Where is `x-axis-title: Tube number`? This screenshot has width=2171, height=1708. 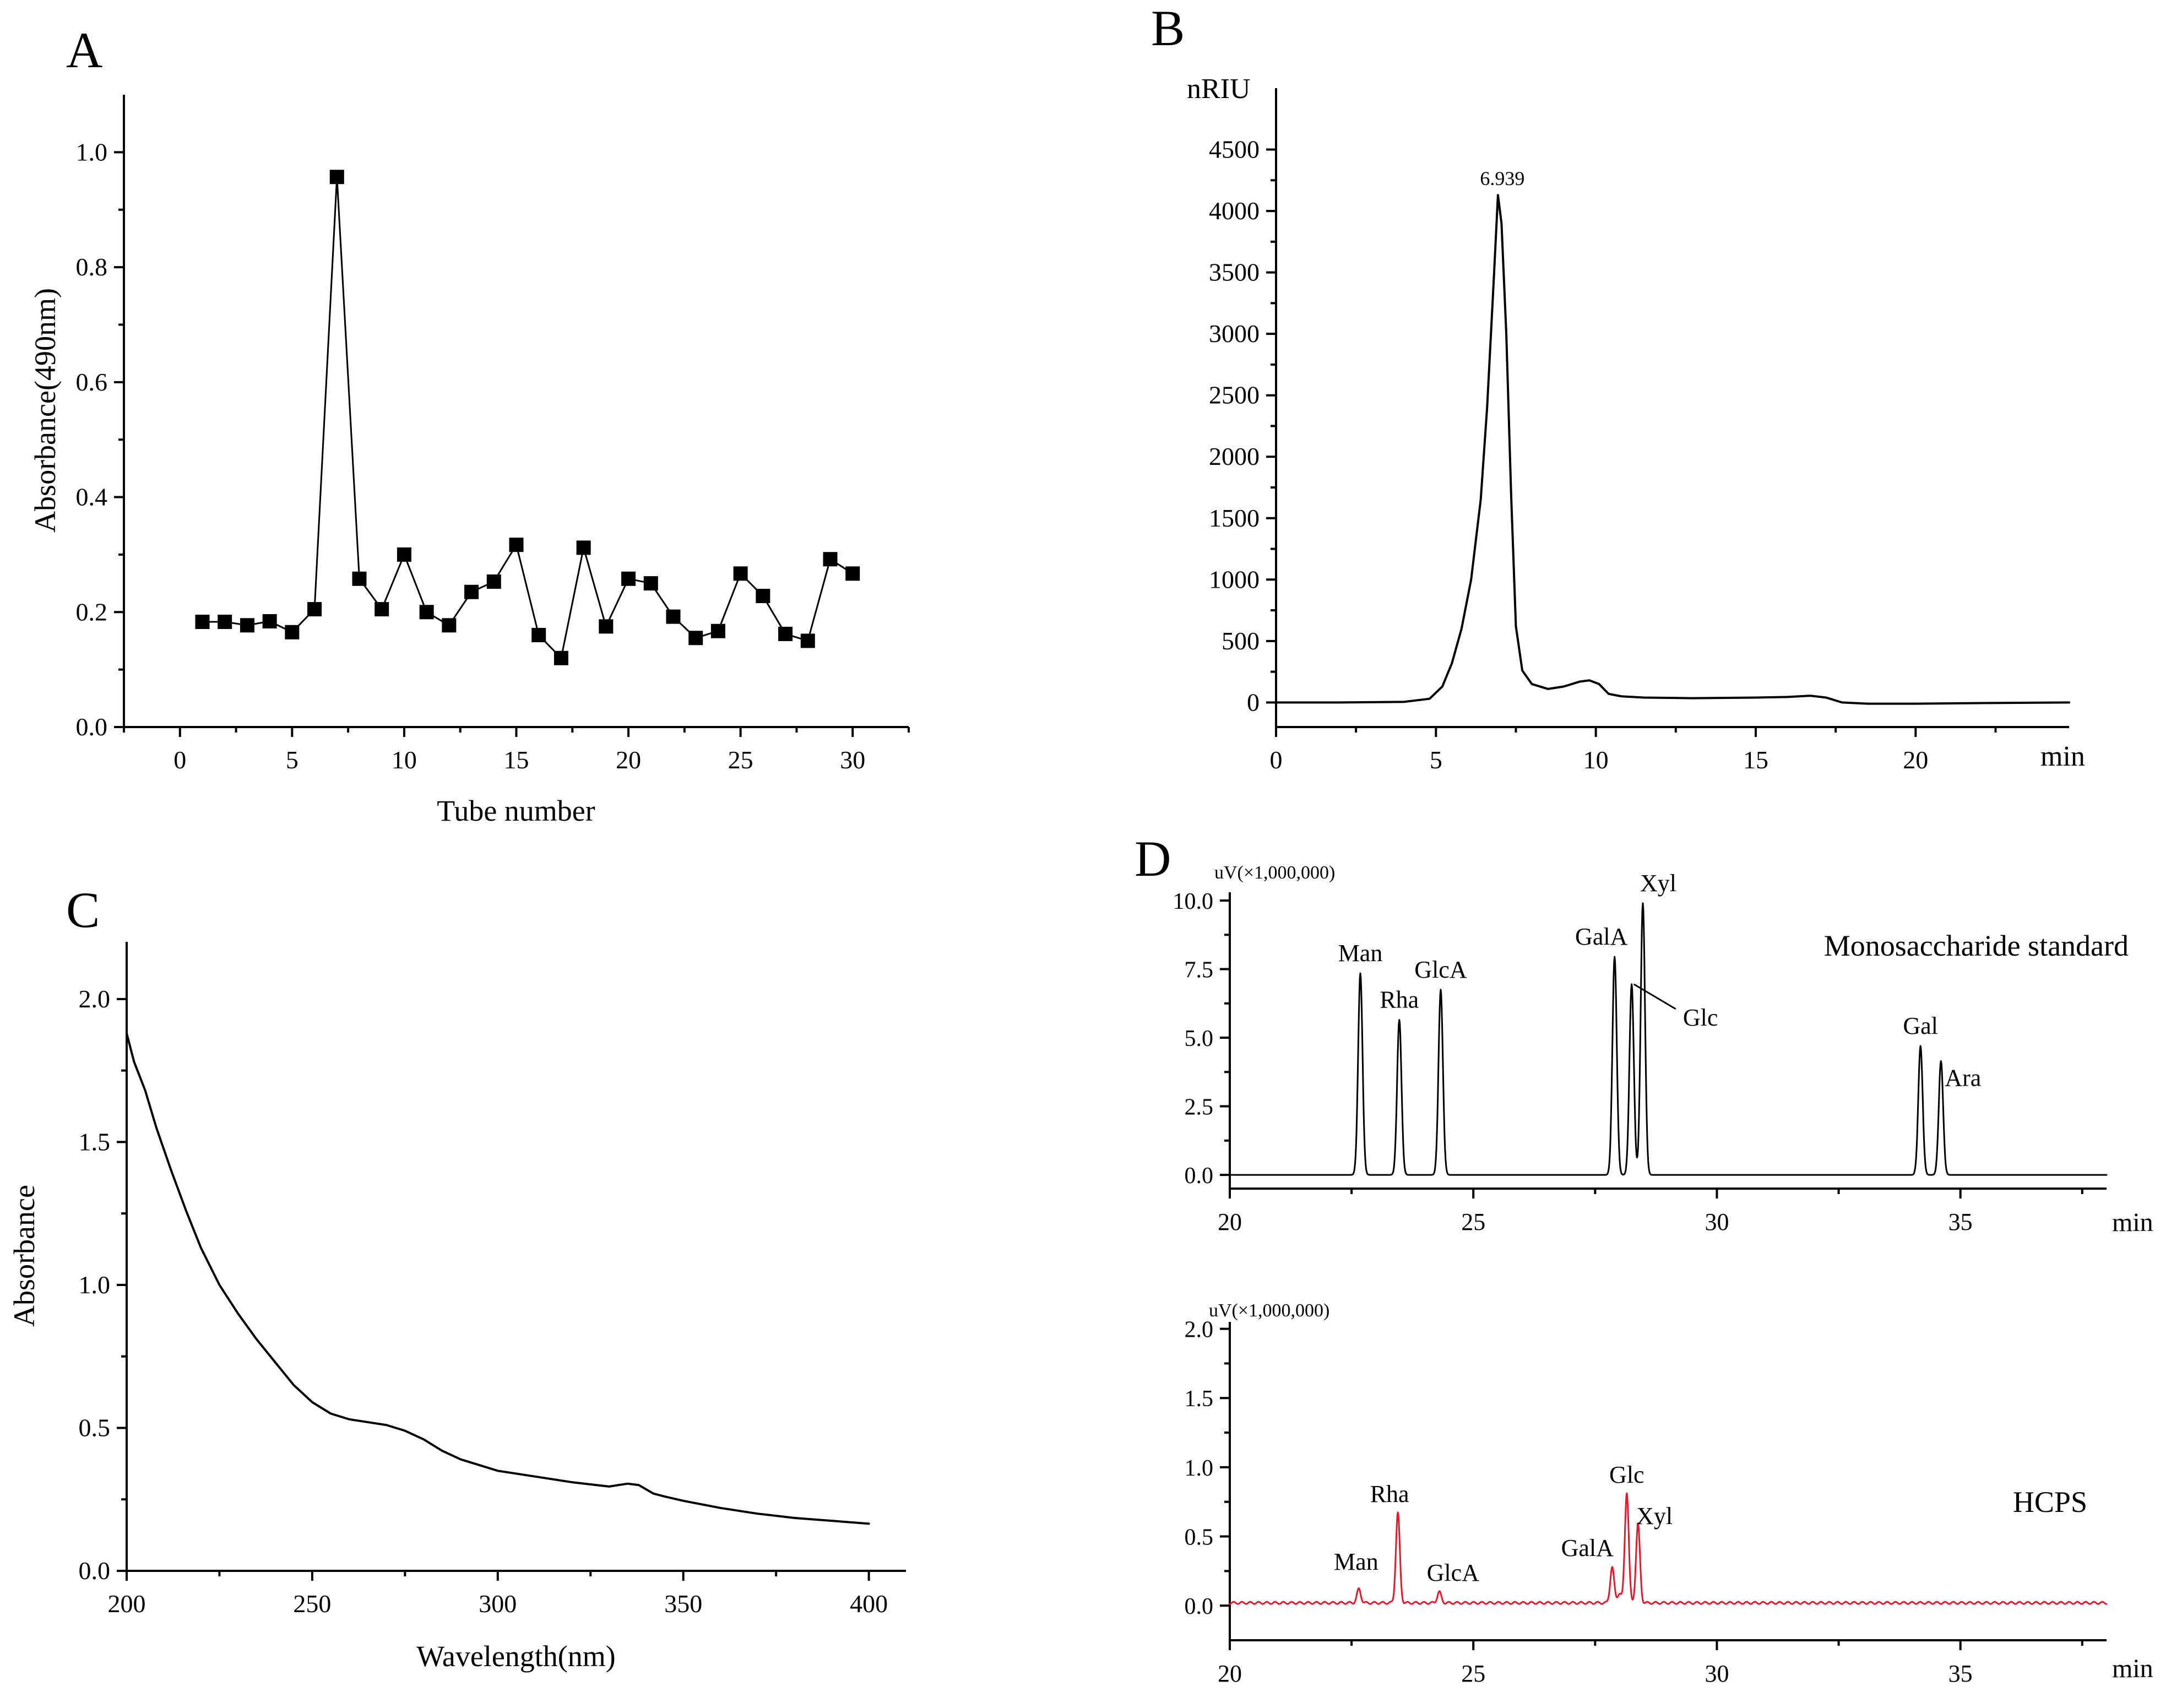
x-axis-title: Tube number is located at coordinates (516, 811).